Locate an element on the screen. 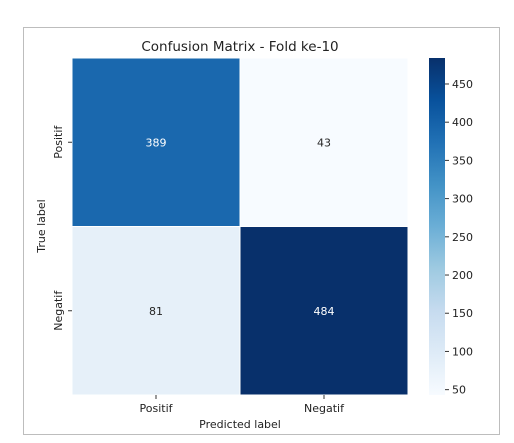 The height and width of the screenshot is (443, 514). colorbar-tick-label-1: 100 is located at coordinates (462, 351).